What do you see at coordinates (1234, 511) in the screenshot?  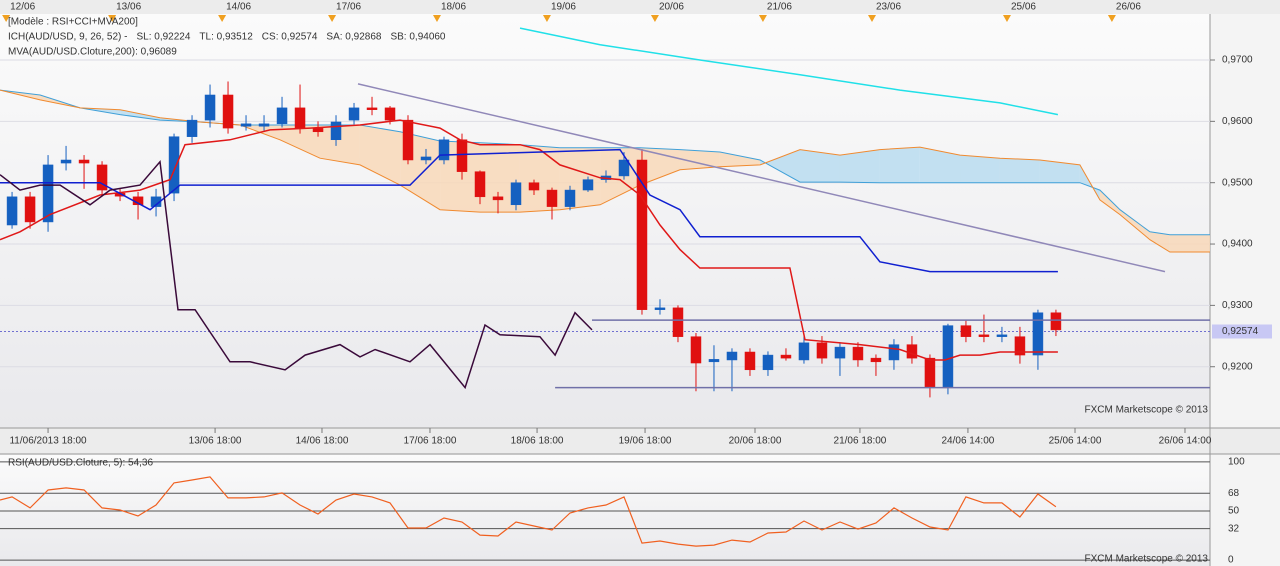 I see `y-tick-label: 50` at bounding box center [1234, 511].